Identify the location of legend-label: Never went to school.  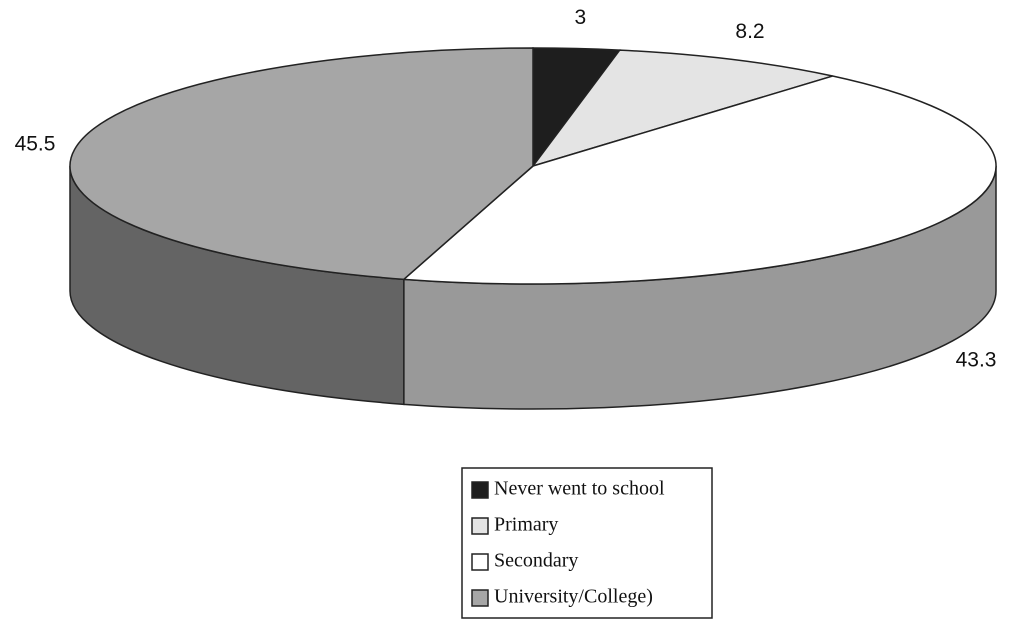
(579, 489).